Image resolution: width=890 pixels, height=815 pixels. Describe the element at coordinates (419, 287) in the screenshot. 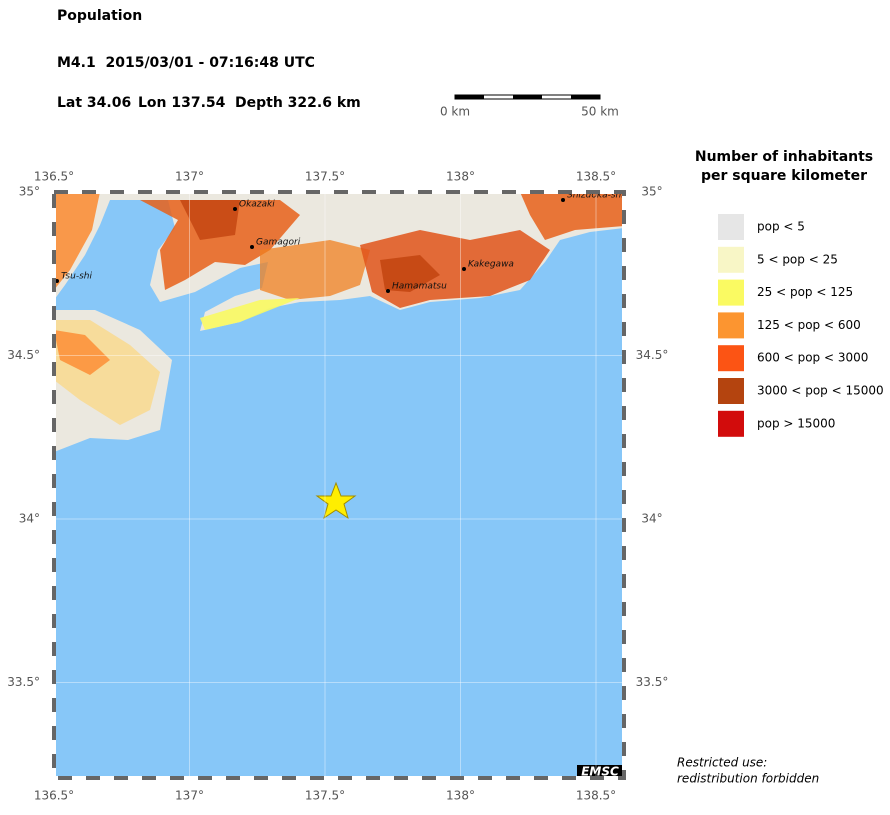

I see `city-label: Hamamatsu` at that location.